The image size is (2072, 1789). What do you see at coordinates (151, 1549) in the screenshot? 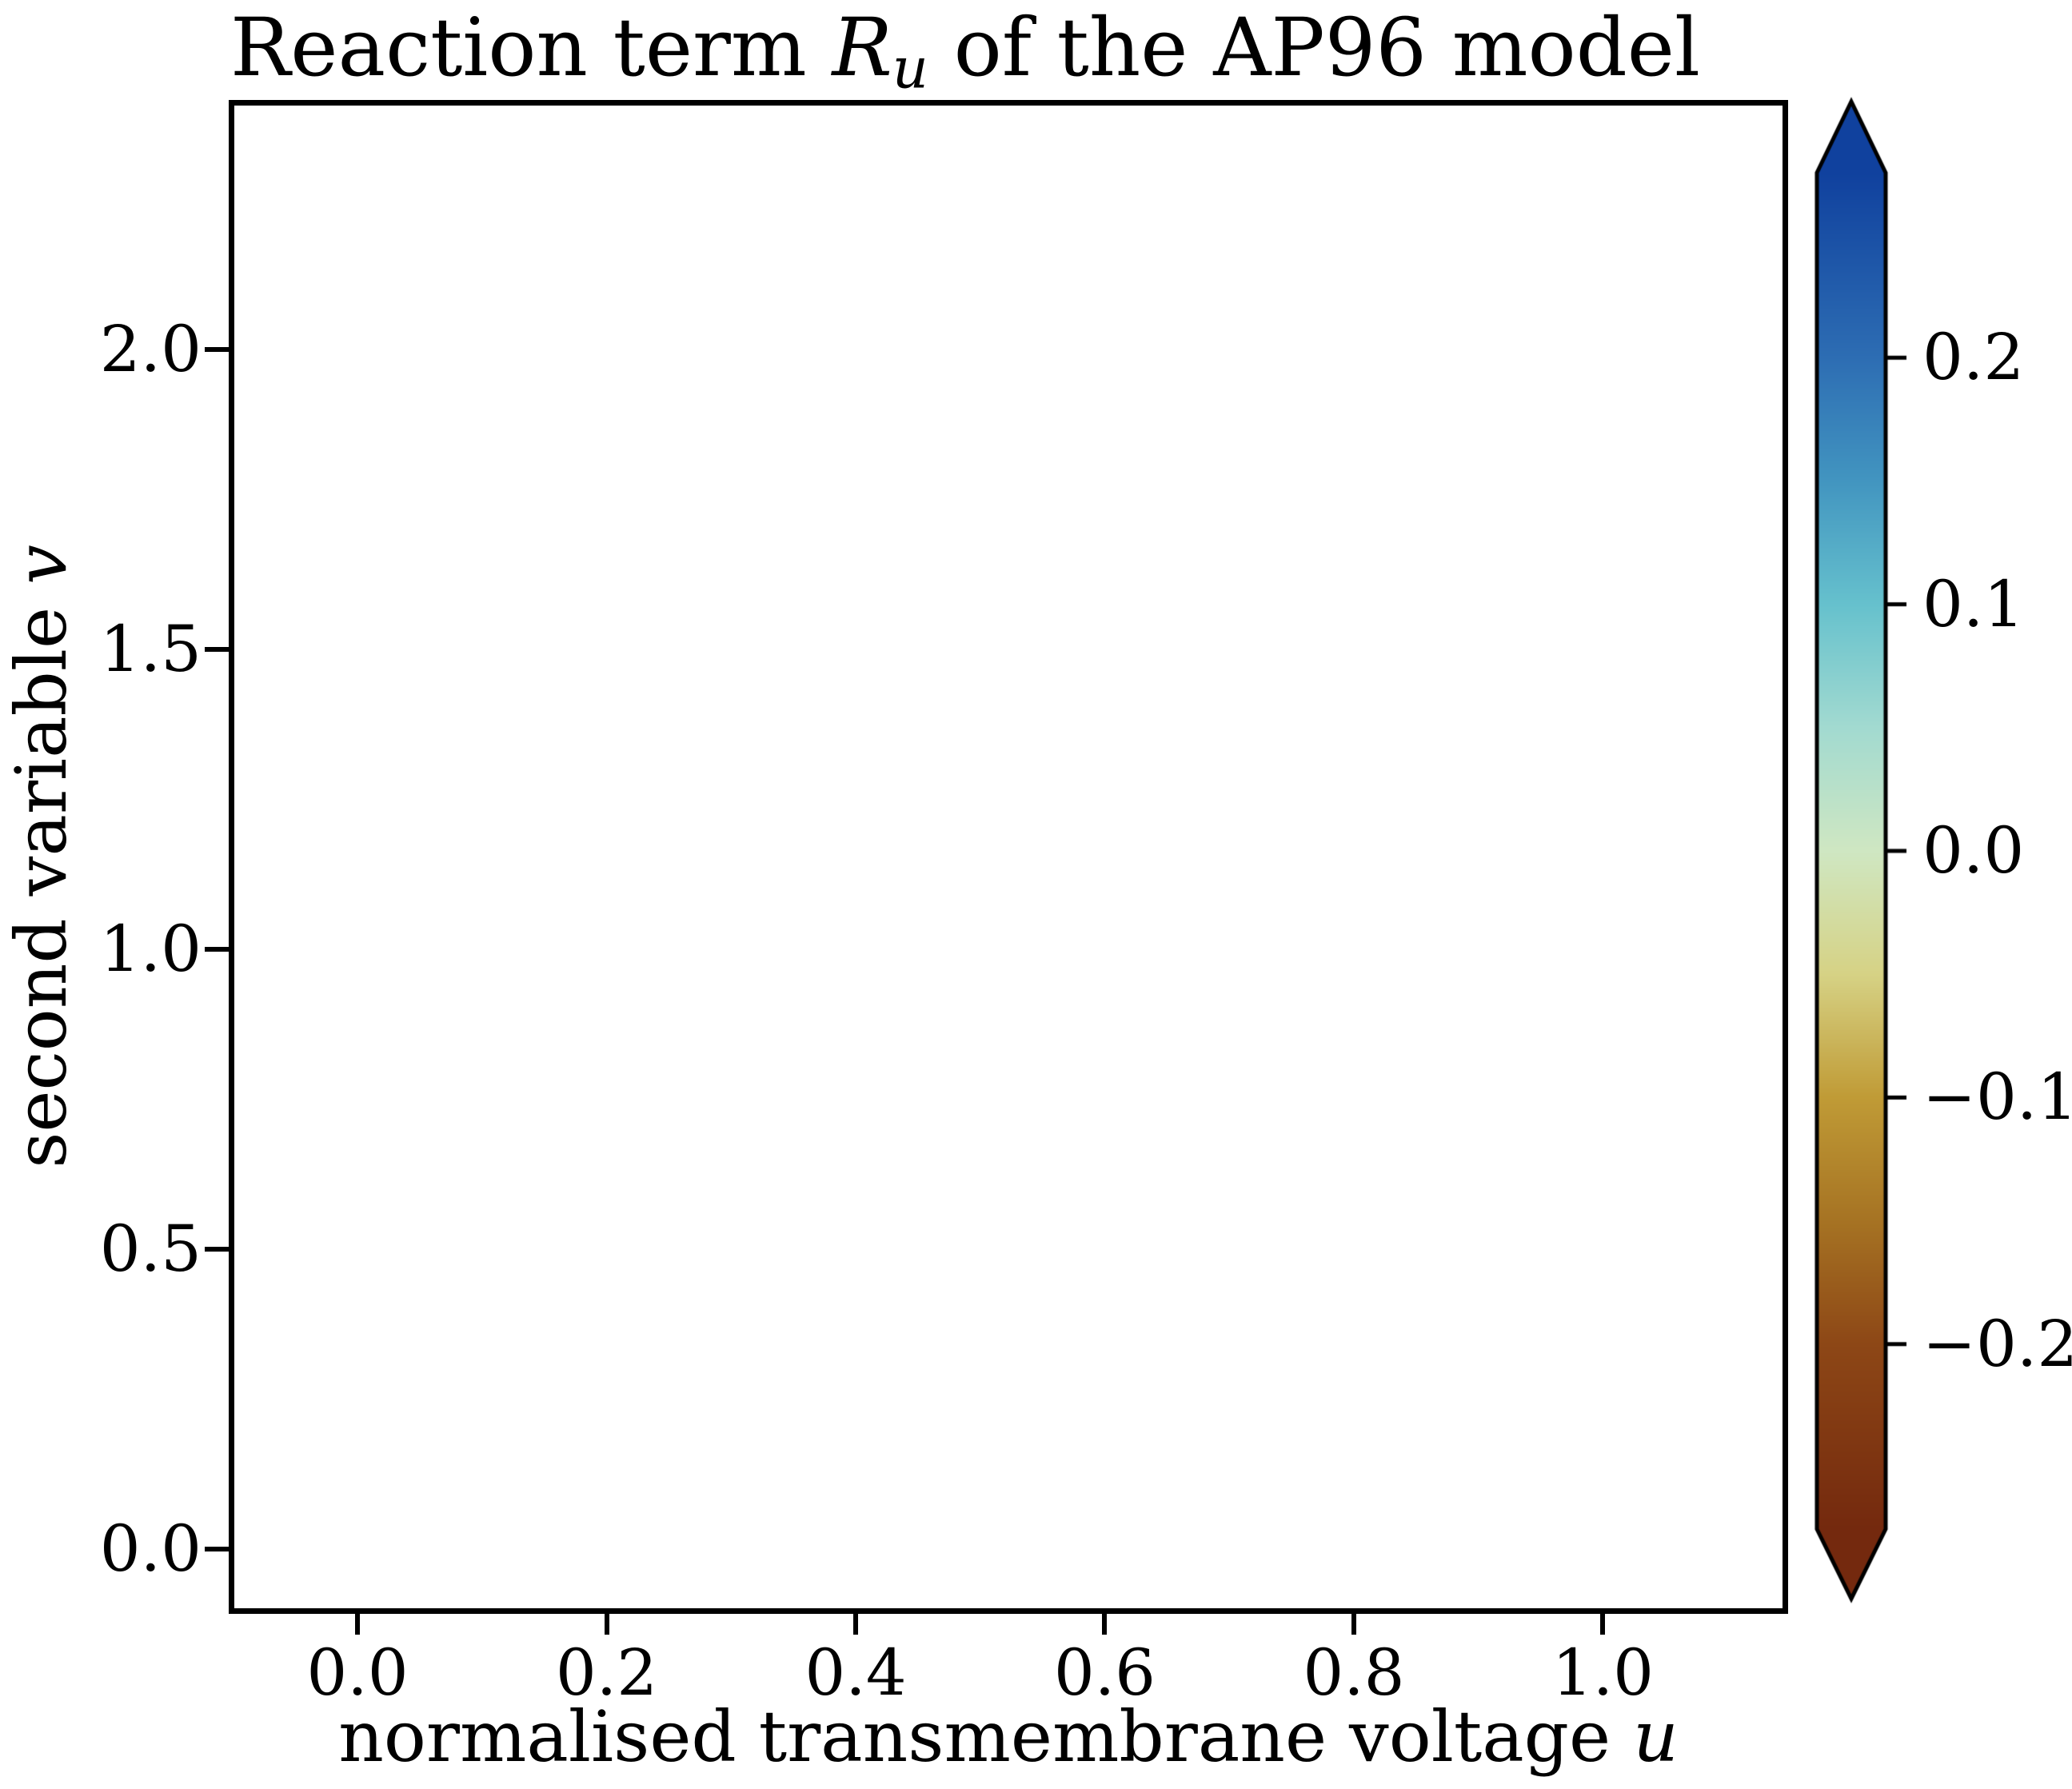
I see `y-tick-label: 0.0` at bounding box center [151, 1549].